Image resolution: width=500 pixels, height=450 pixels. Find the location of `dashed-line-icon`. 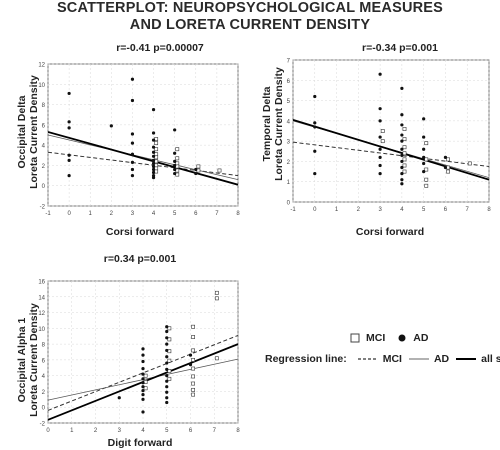

dashed-line-icon is located at coordinates (367, 359).